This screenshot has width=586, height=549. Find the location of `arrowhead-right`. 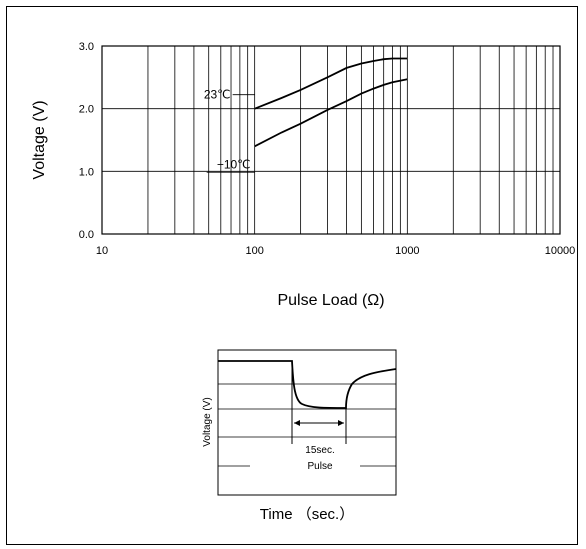

arrowhead-right is located at coordinates (341, 423).